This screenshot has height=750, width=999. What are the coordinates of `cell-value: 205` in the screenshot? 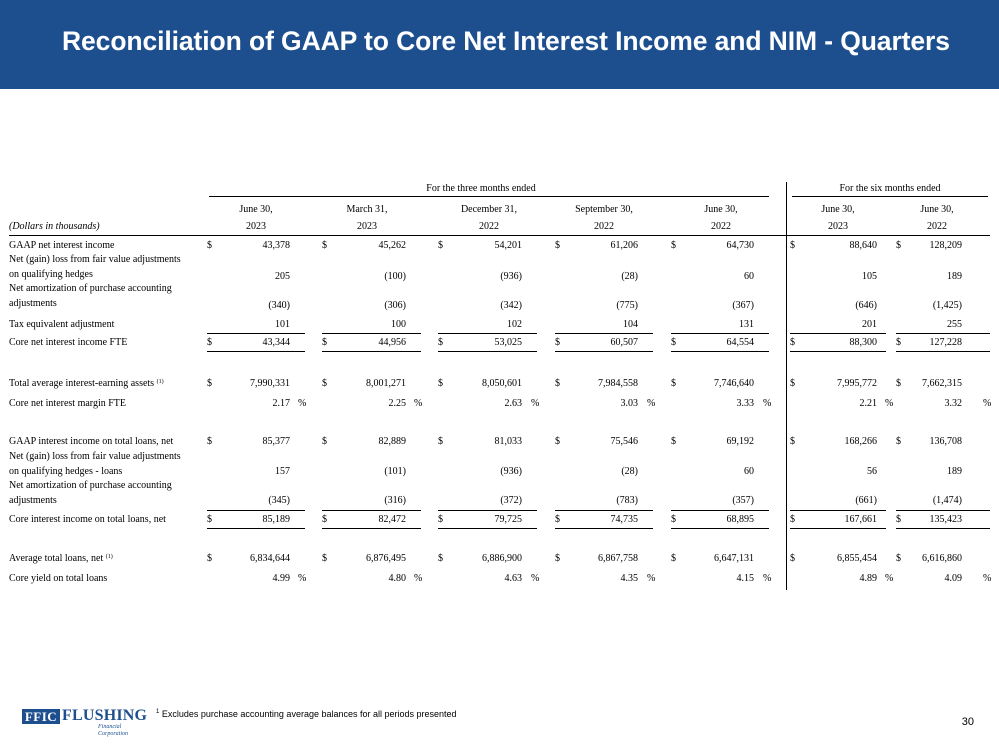 It's located at (282, 276).